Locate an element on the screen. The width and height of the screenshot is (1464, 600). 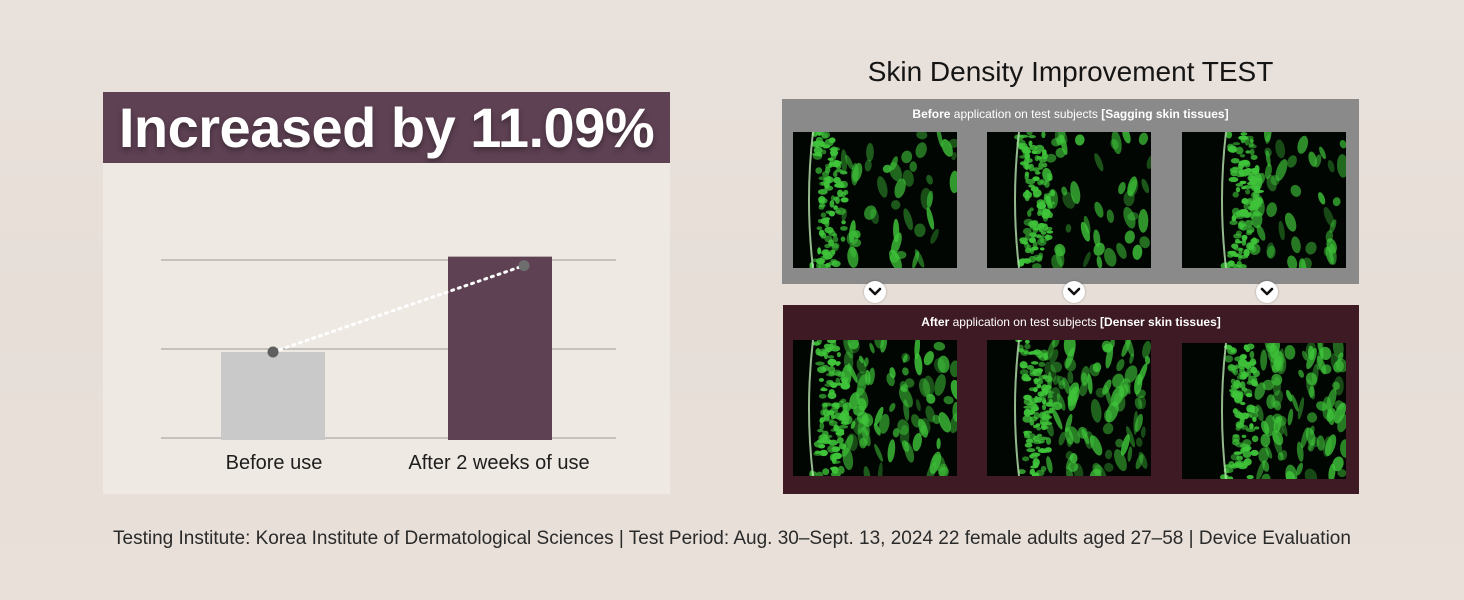
before-caption-middle: application on test subjects is located at coordinates (1026, 114).